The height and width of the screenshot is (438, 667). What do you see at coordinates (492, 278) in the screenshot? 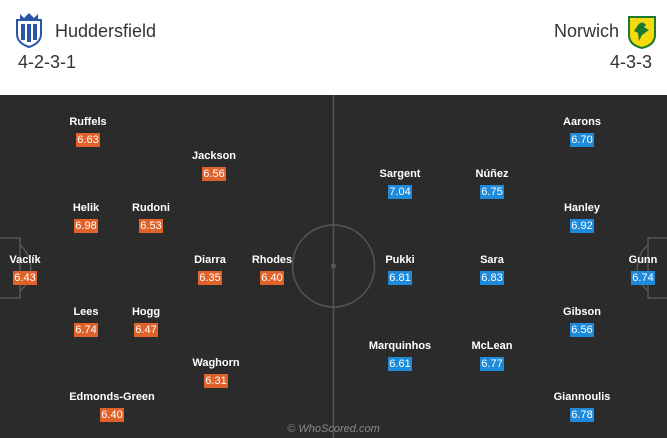
I see `player-rating: 6.83` at bounding box center [492, 278].